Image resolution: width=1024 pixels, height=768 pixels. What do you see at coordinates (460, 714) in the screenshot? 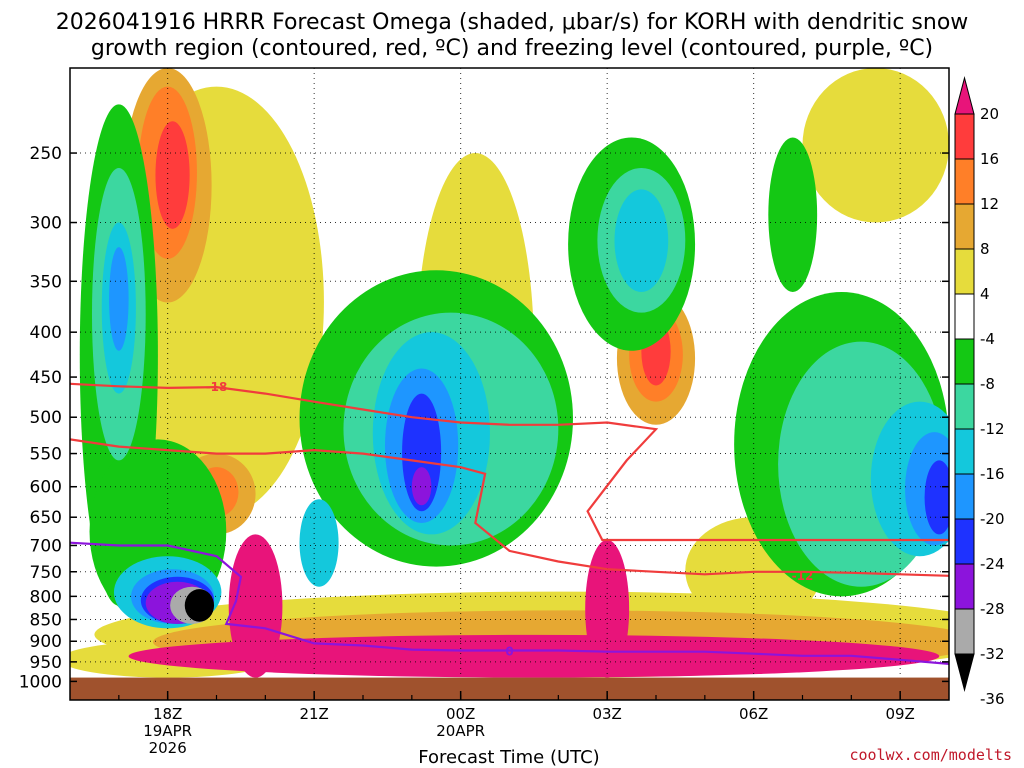
I see `x-tick-label-00Z-0: 00Z` at bounding box center [460, 714].